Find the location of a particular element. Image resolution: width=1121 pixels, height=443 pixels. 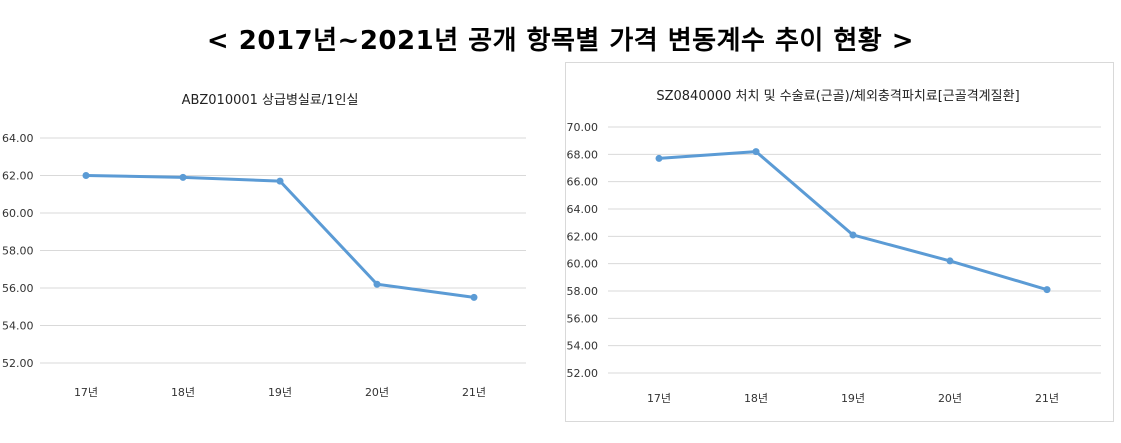

chart-title: ABZ010001 상급병실료/1인실 is located at coordinates (270, 100).